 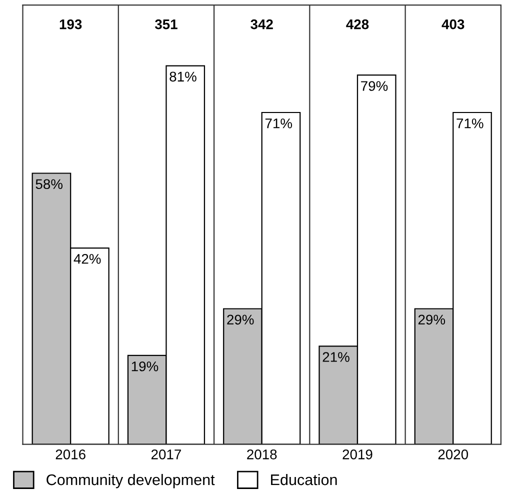 What do you see at coordinates (336, 357) in the screenshot?
I see `data-label: 21%` at bounding box center [336, 357].